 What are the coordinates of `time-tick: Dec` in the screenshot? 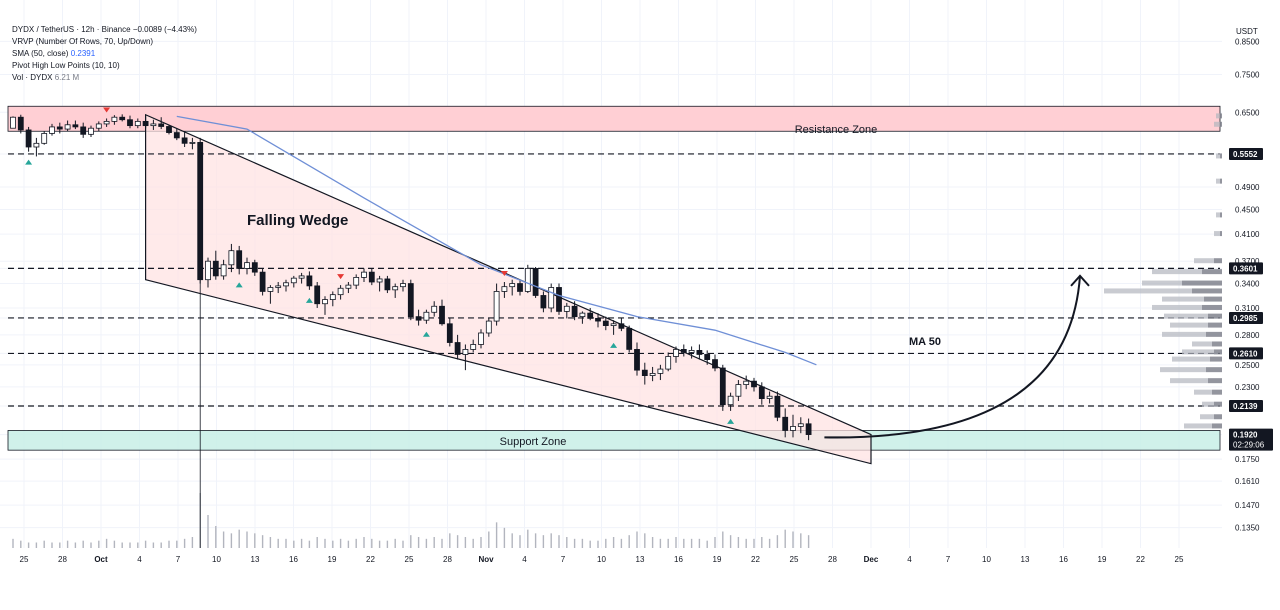 It's located at (871, 559).